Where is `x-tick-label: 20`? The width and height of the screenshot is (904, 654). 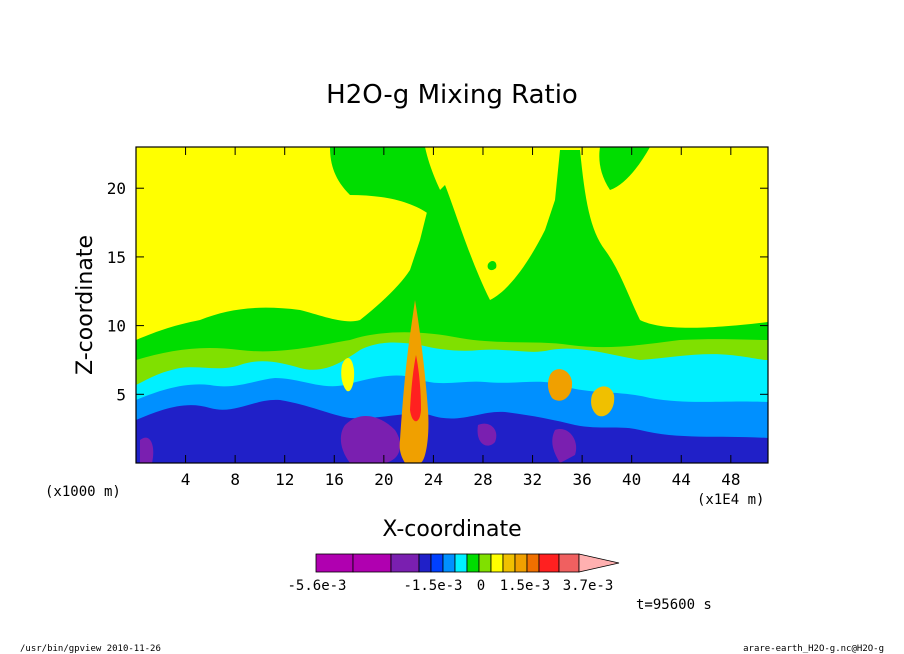
x-tick-label: 20 is located at coordinates (383, 479).